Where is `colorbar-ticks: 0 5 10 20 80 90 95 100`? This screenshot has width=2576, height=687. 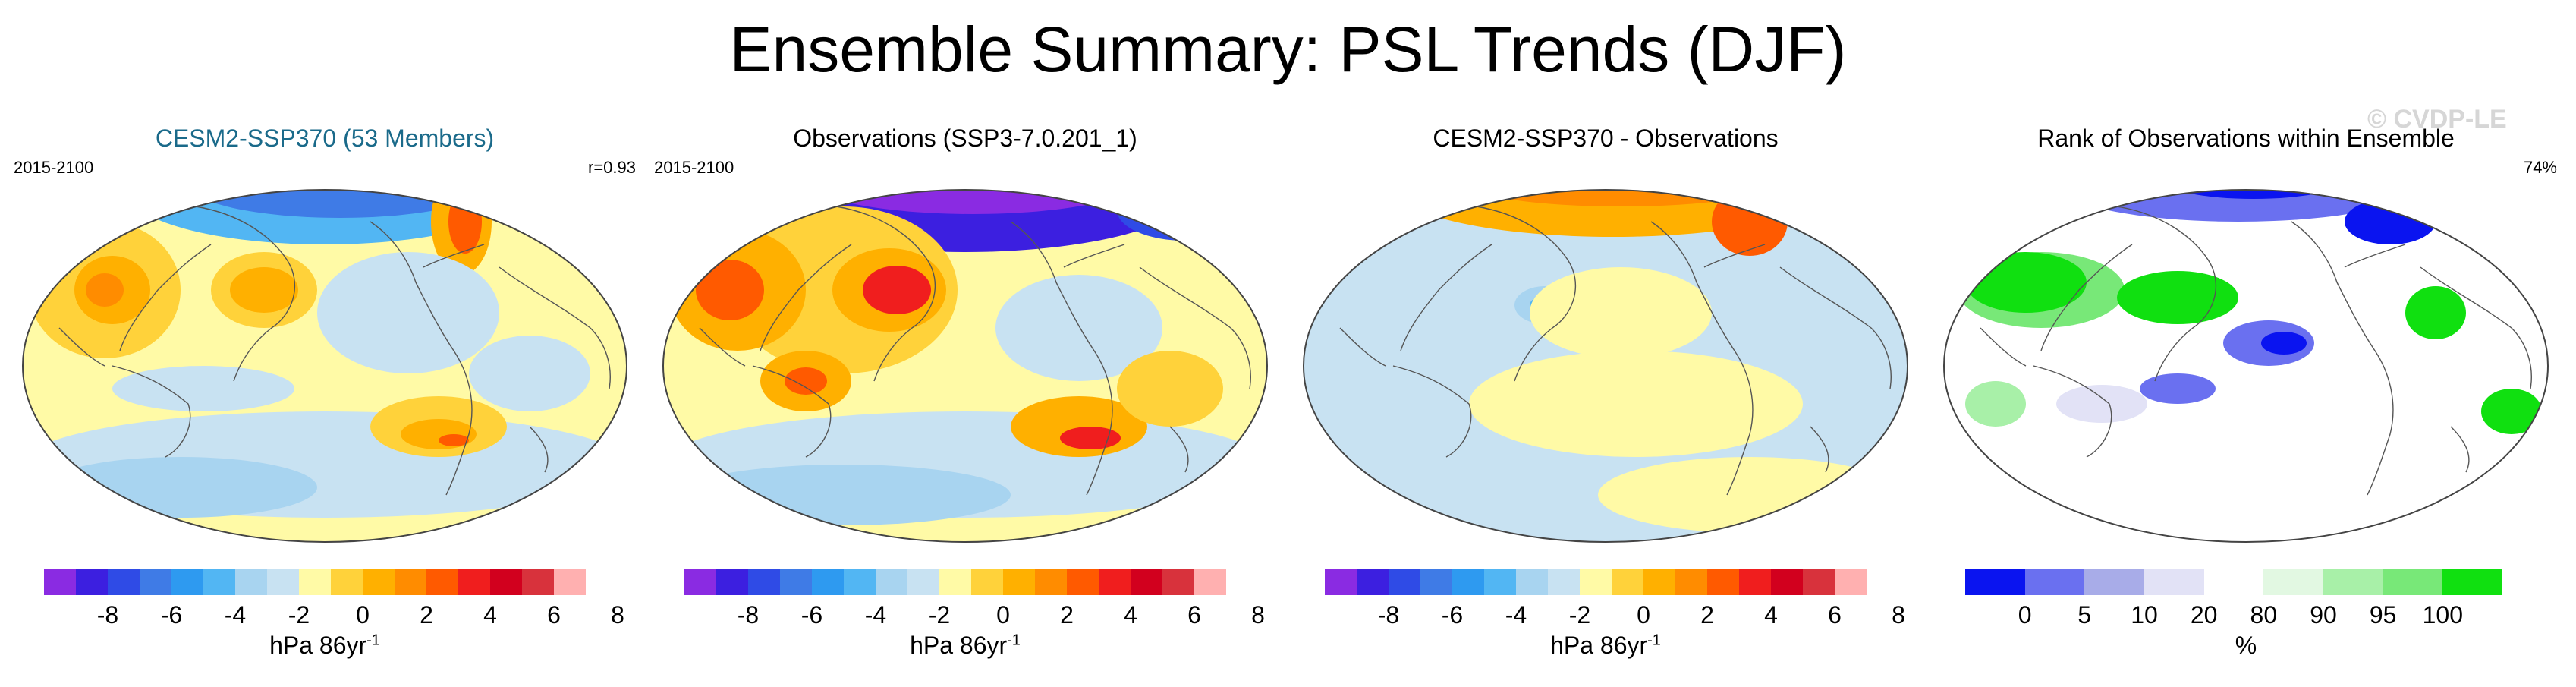
colorbar-ticks: 0 5 10 20 80 90 95 100 is located at coordinates (2246, 616).